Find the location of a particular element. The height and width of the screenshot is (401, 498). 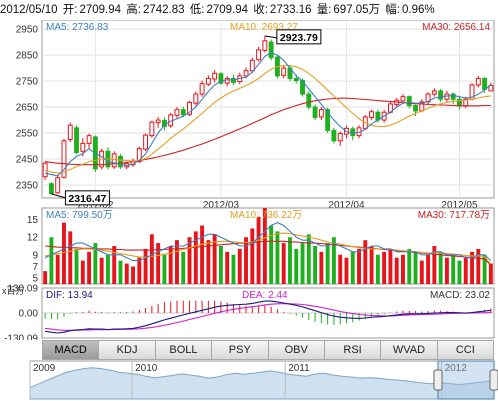

navigator-left-handle is located at coordinates (438, 380).